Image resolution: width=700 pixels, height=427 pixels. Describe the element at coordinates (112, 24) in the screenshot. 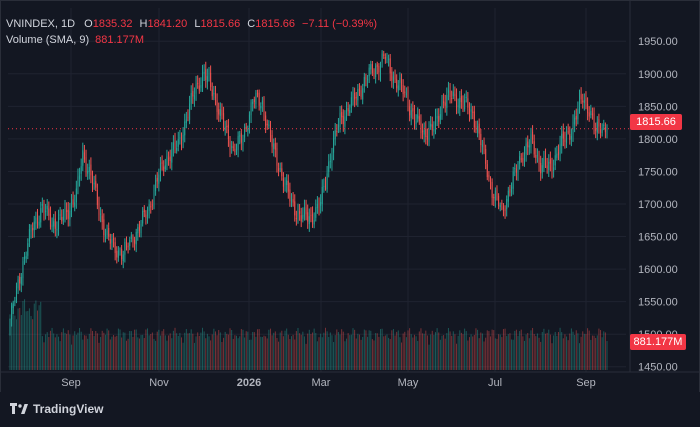

I see `open-value: 1835.32` at that location.